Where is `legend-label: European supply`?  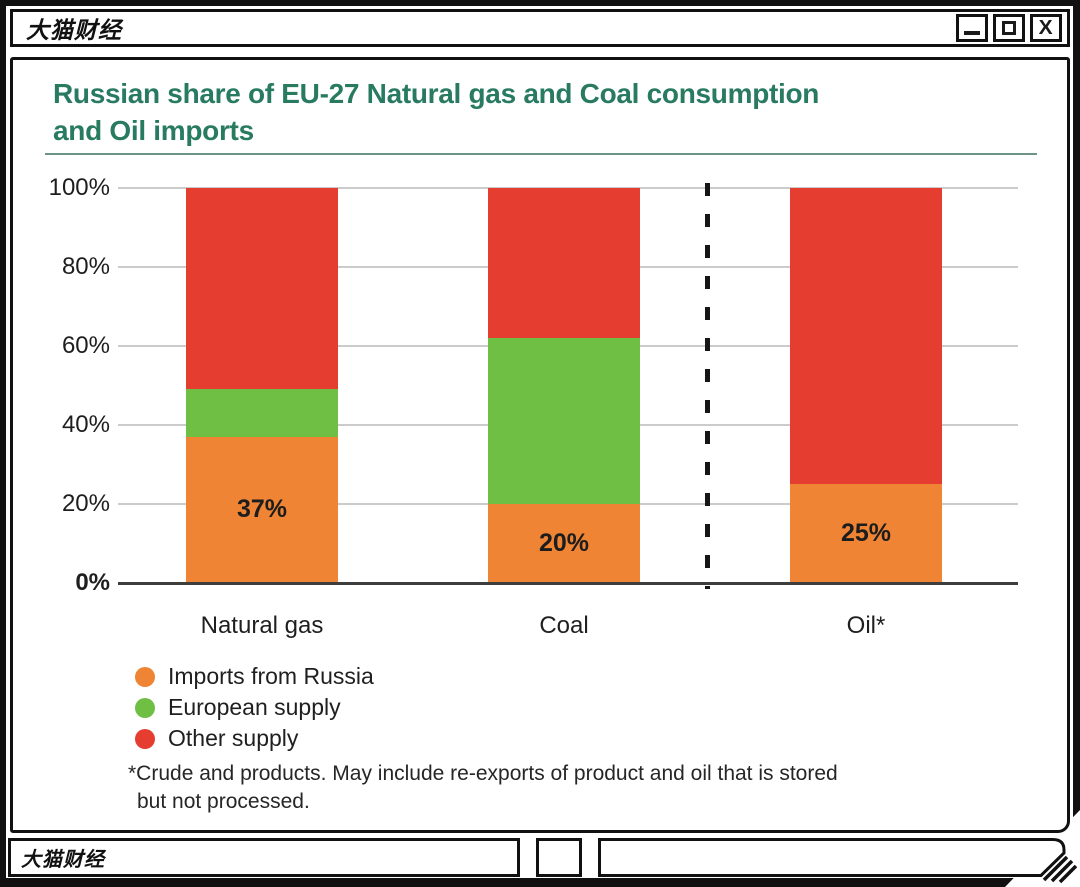 legend-label: European supply is located at coordinates (254, 707).